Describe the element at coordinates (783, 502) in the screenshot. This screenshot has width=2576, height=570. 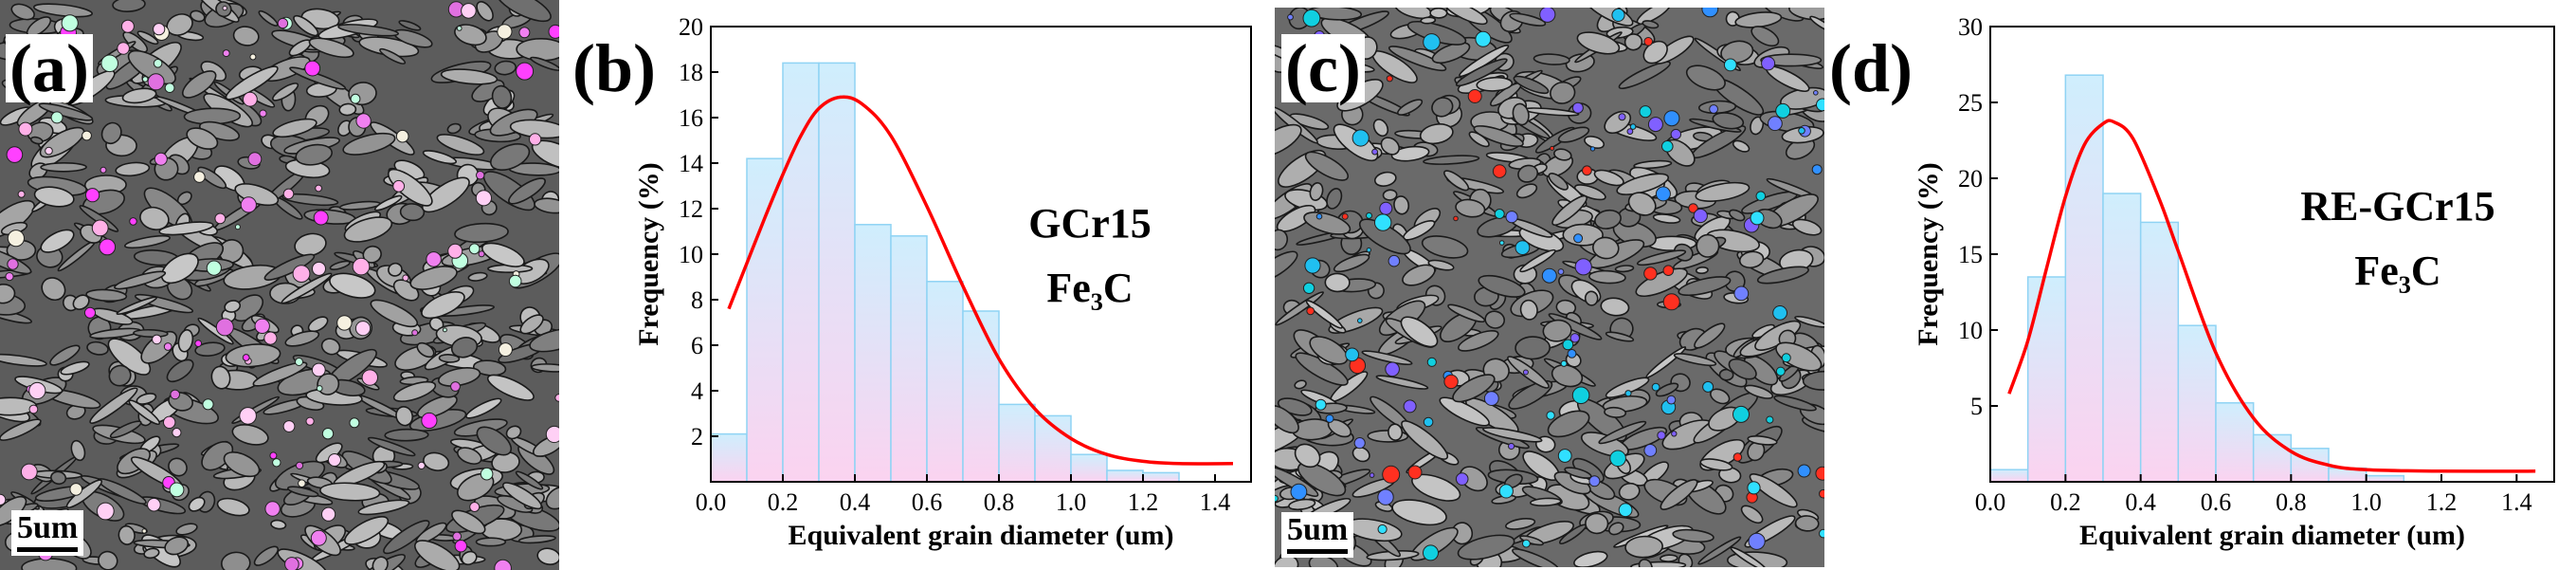
I see `x-tick-label: 0.2` at that location.